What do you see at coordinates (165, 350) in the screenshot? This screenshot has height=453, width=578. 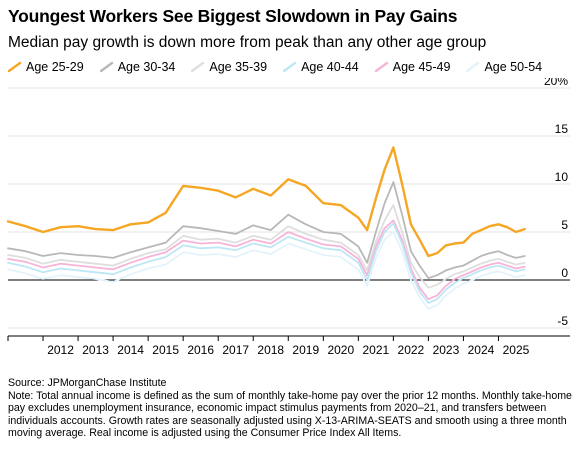 I see `x-tick-label: 2015` at bounding box center [165, 350].